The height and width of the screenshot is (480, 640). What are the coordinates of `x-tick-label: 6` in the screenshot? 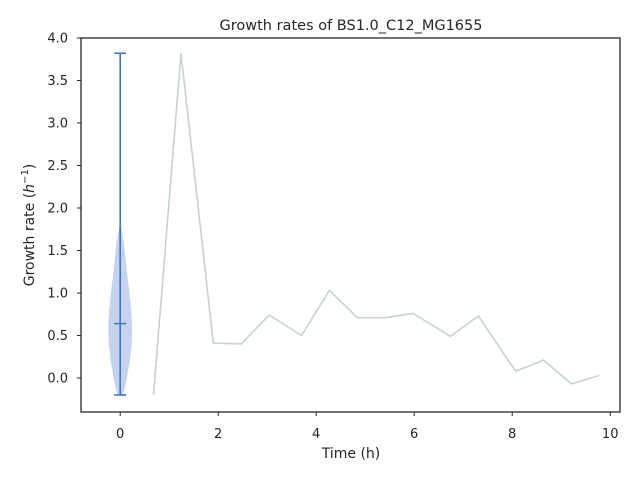 It's located at (414, 434).